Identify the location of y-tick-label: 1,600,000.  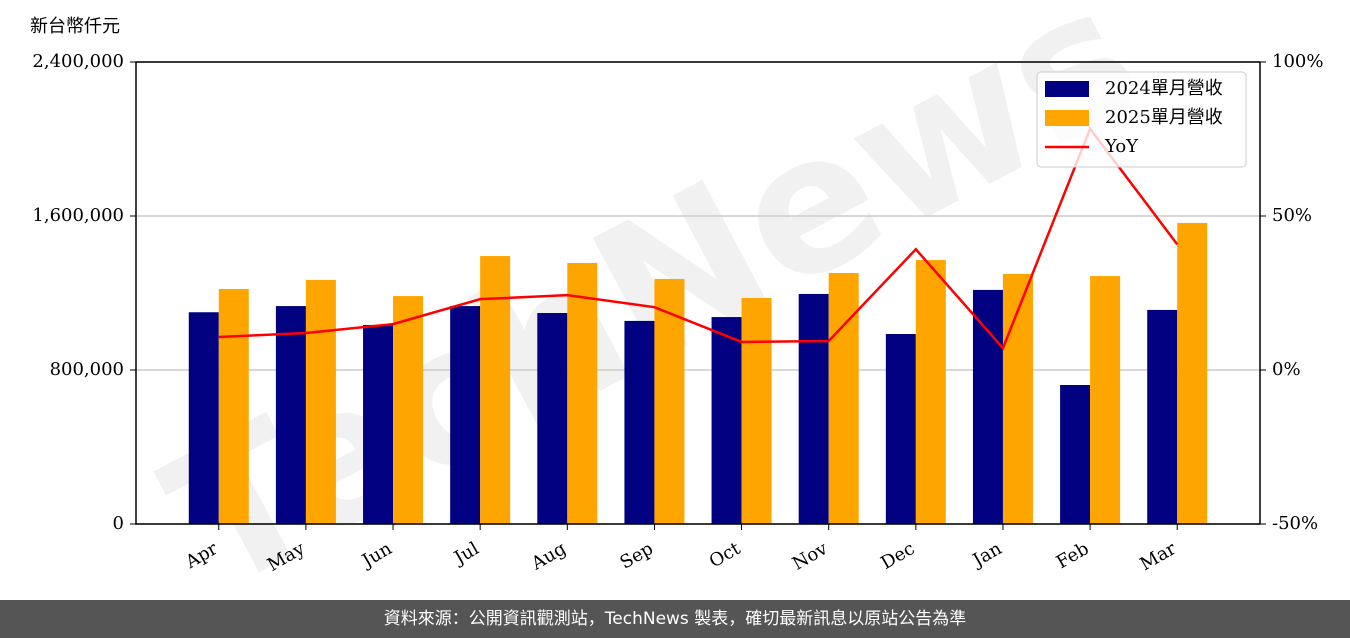
(78, 215).